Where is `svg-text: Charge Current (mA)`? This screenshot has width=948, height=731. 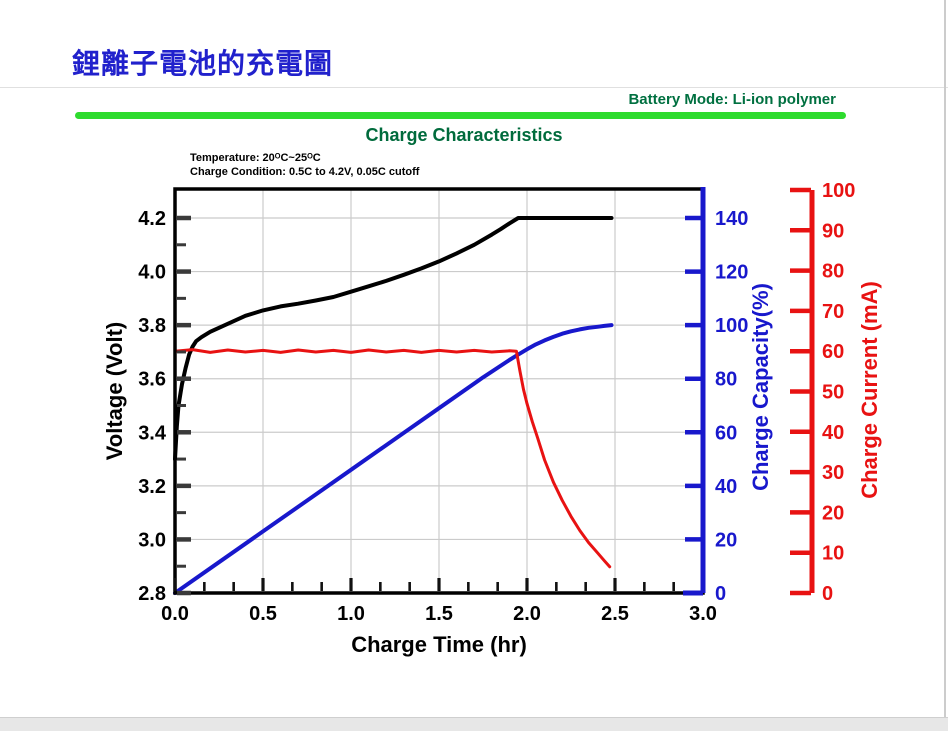 svg-text: Charge Current (mA) is located at coordinates (869, 390).